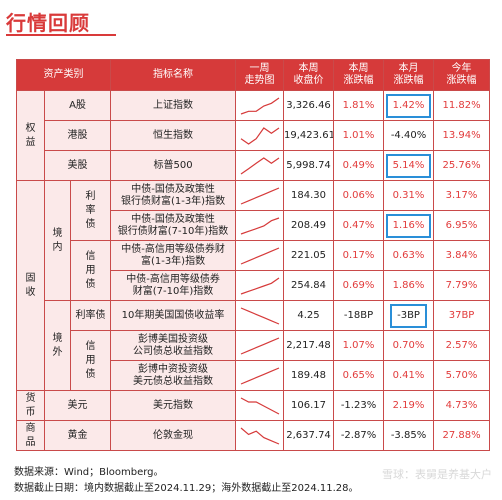 The image size is (502, 500). Describe the element at coordinates (462, 75) in the screenshot. I see `header-ytd: 今年 涨跌幅` at that location.